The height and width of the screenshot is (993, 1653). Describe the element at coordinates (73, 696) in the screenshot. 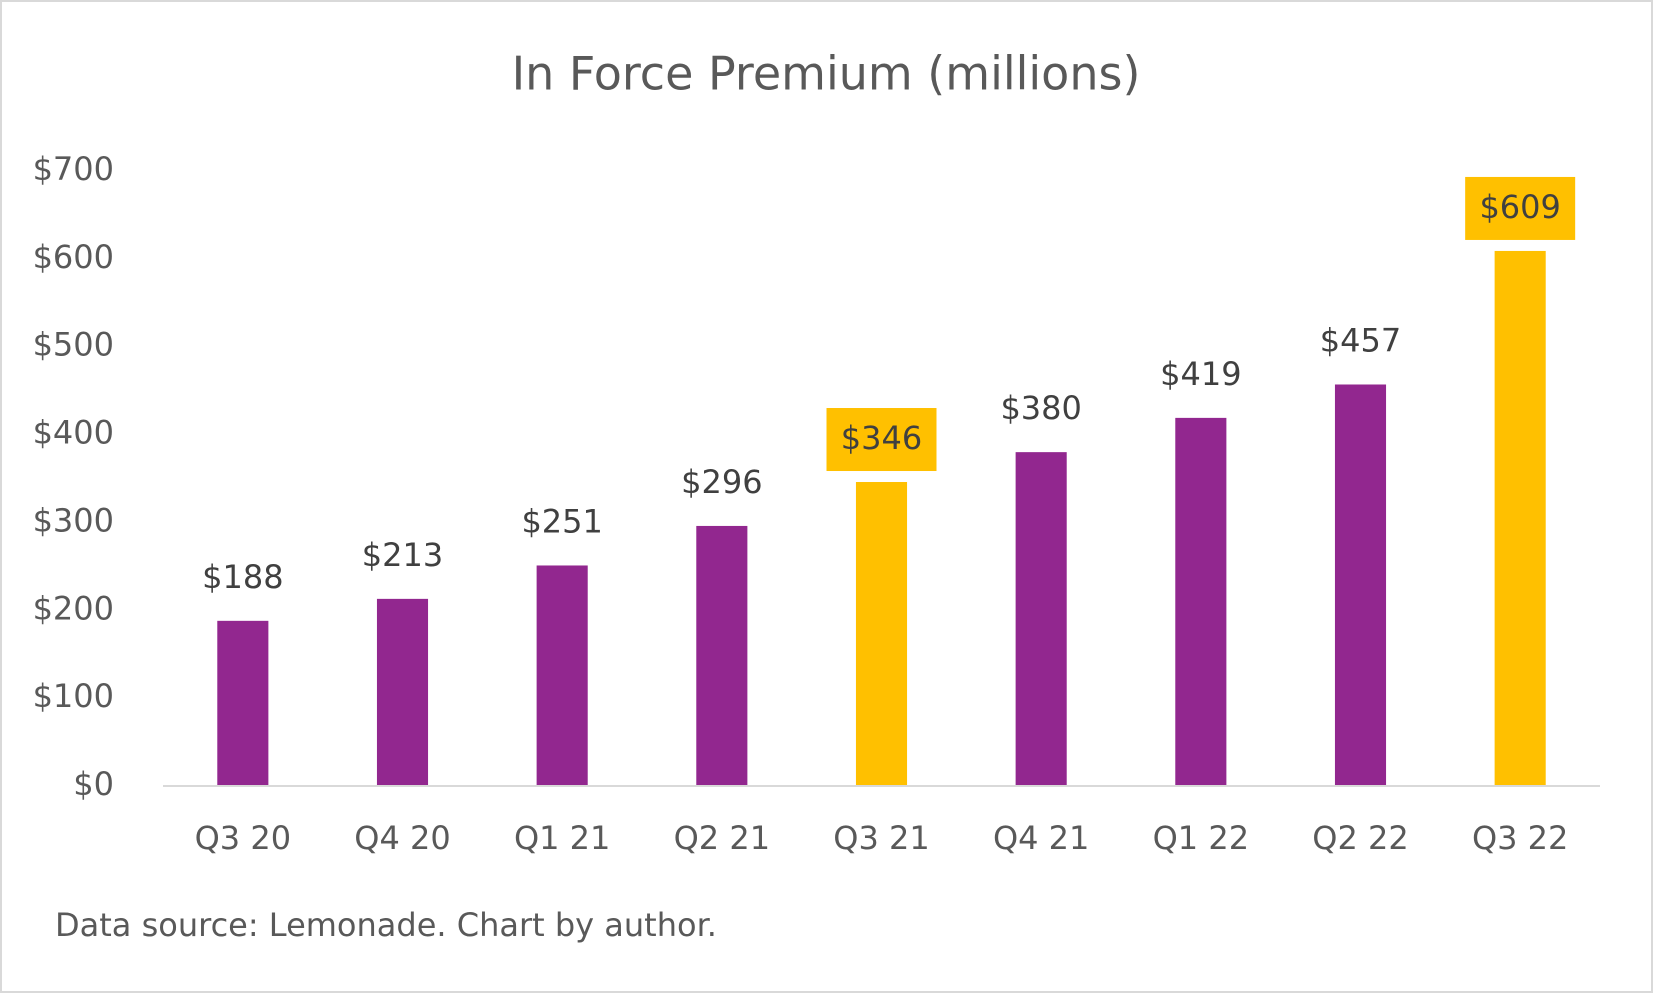

I see `y-tick-label: $100` at that location.